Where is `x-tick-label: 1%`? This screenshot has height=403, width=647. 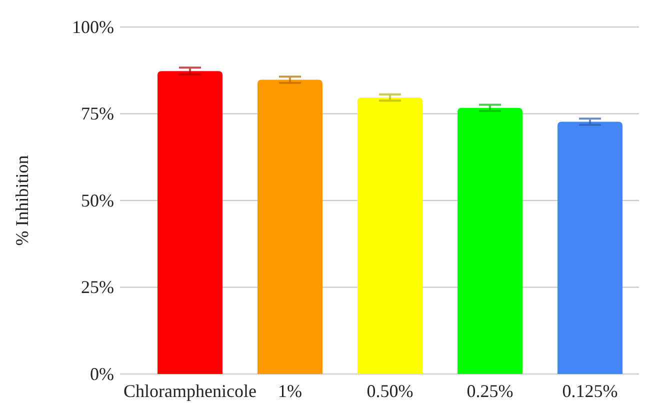
x-tick-label: 1% is located at coordinates (290, 390).